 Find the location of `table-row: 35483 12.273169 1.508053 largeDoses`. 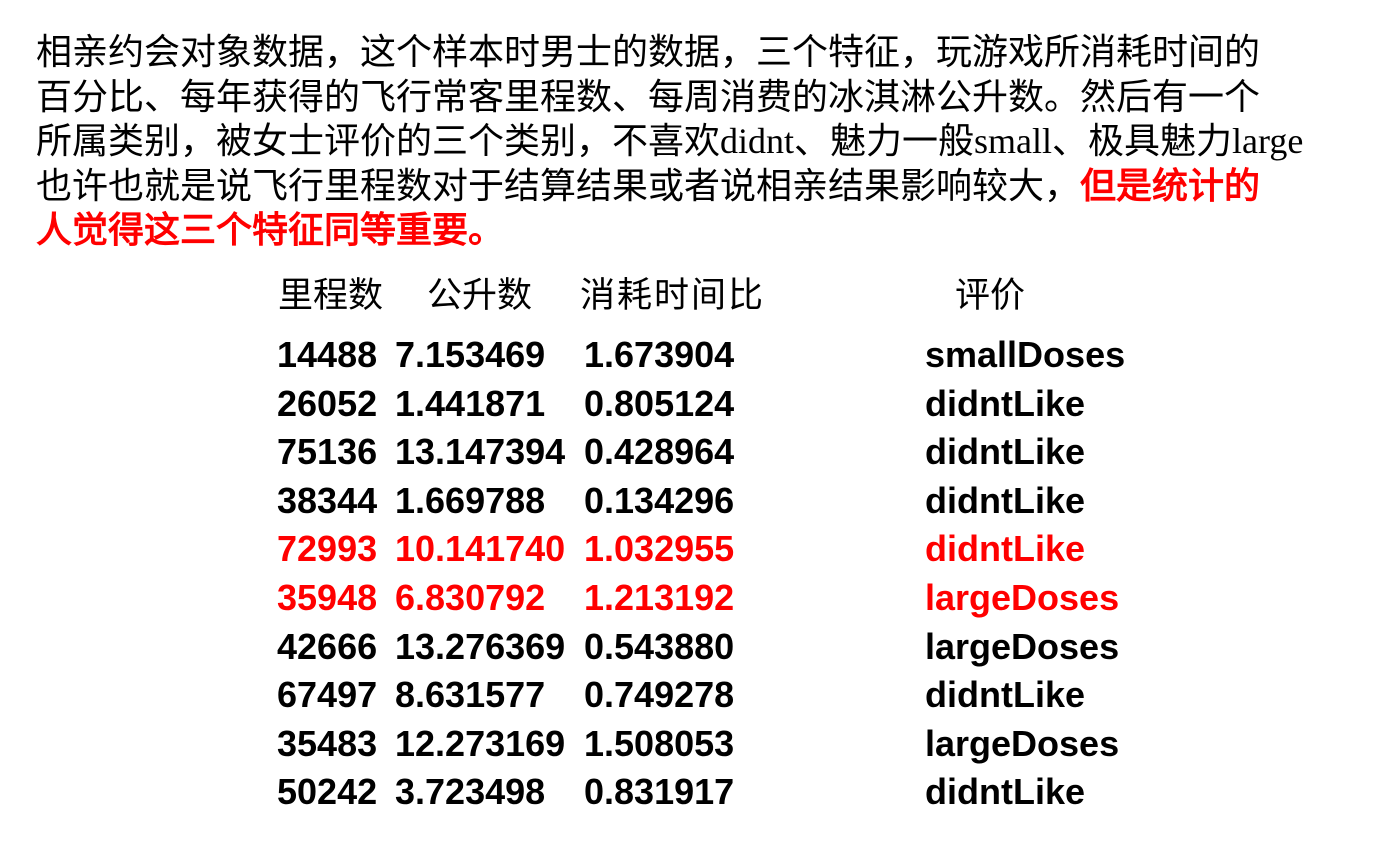

table-row: 35483 12.273169 1.508053 largeDoses is located at coordinates (689, 744).